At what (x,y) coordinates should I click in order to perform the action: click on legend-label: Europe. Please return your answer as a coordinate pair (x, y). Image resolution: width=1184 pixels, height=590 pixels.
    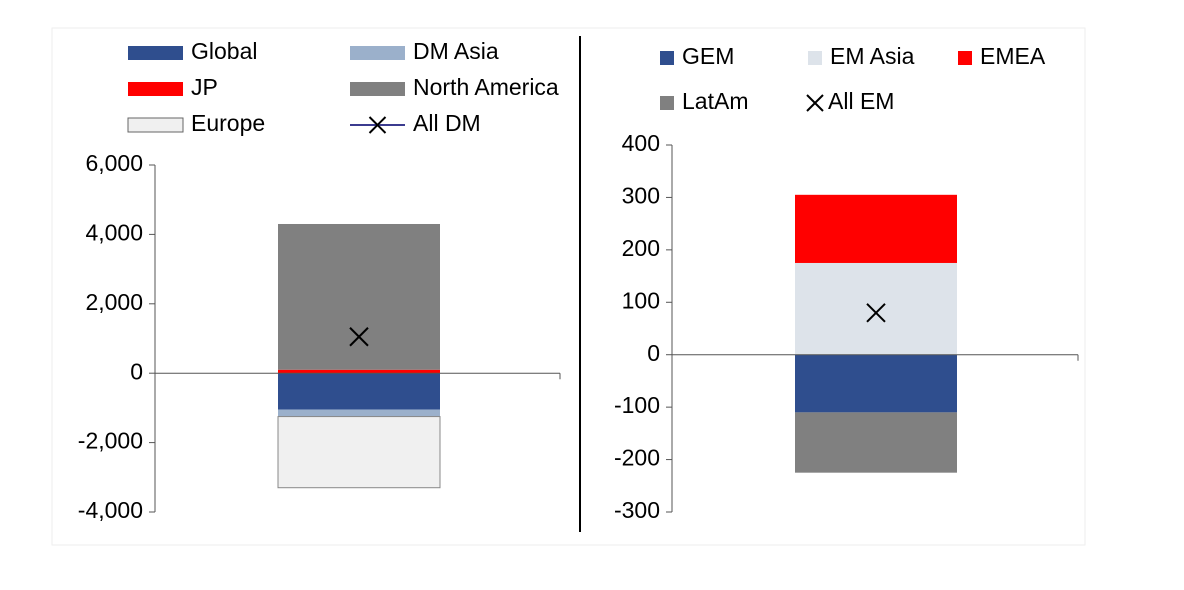
    Looking at the image, I should click on (228, 123).